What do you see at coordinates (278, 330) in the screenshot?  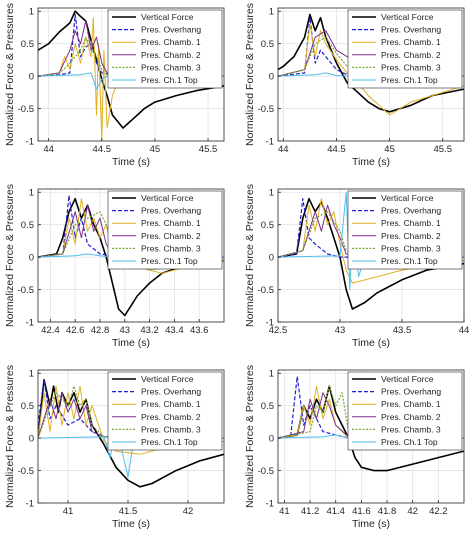 I see `x-tick-label: 42.5` at bounding box center [278, 330].